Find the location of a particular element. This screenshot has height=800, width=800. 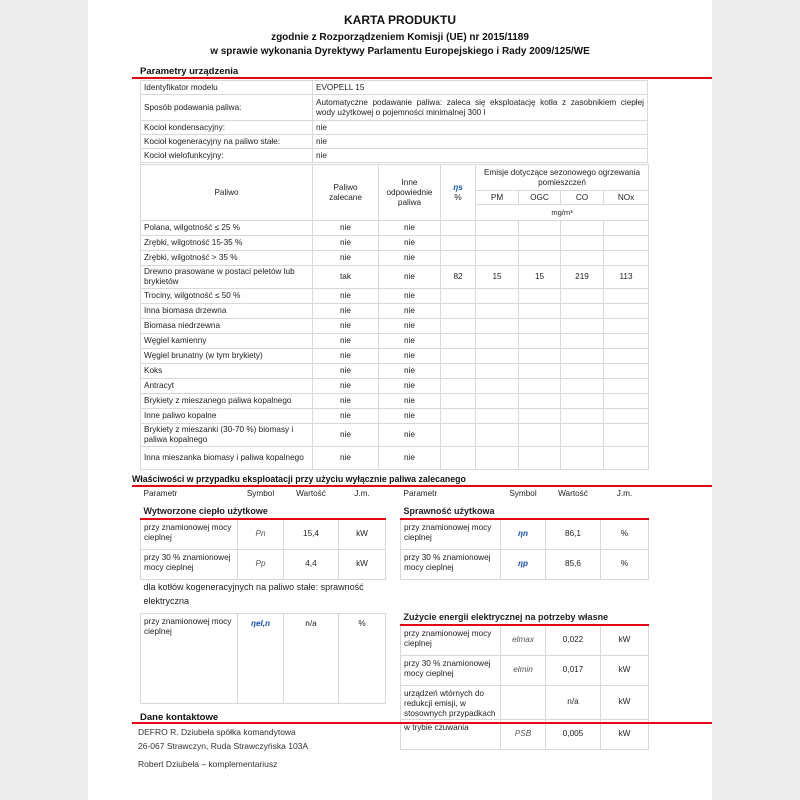

pm-header: PM is located at coordinates (497, 197).